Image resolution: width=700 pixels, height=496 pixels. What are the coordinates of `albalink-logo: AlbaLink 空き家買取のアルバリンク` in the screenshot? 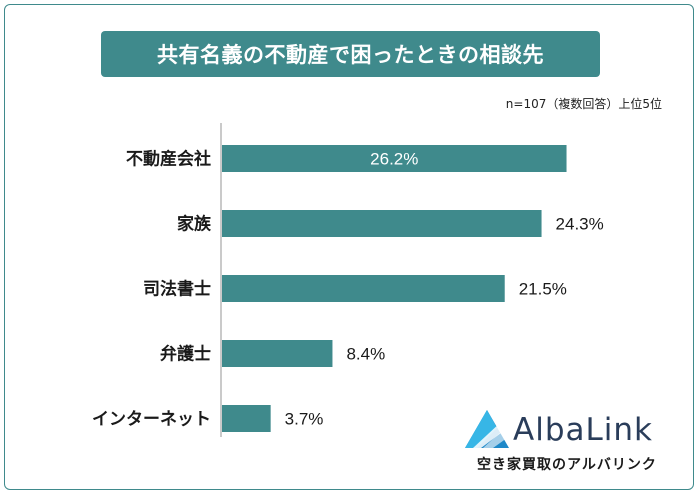 It's located at (573, 443).